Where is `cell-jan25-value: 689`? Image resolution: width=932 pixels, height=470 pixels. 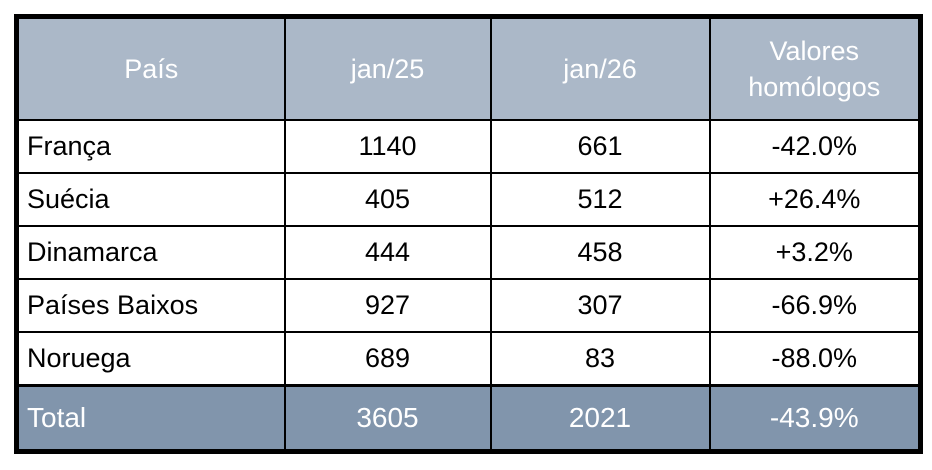 cell-jan25-value: 689 is located at coordinates (387, 359).